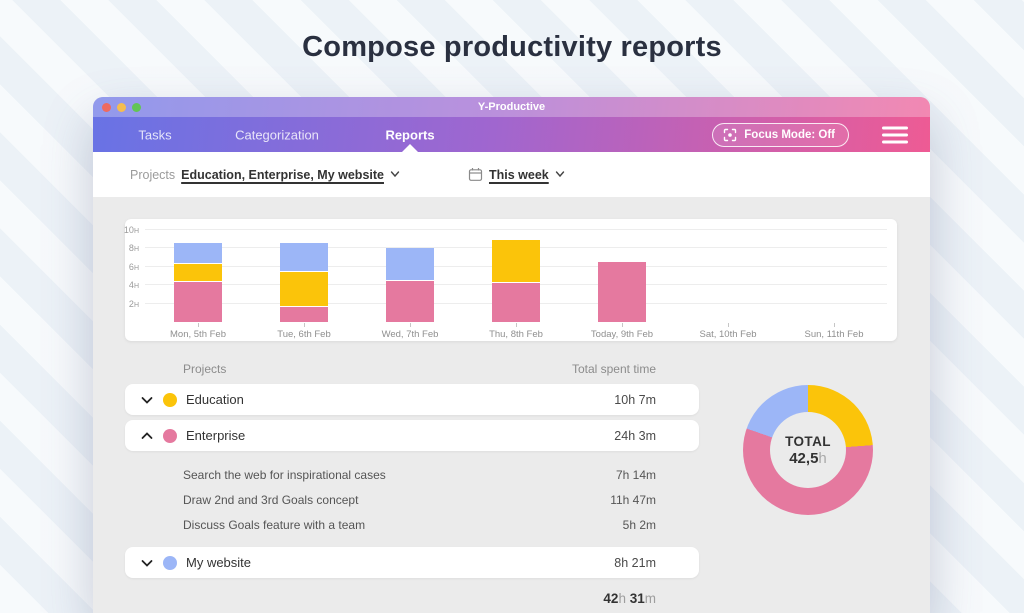 The image size is (1024, 613). I want to click on project-row-education: Education 10h 7m, so click(412, 399).